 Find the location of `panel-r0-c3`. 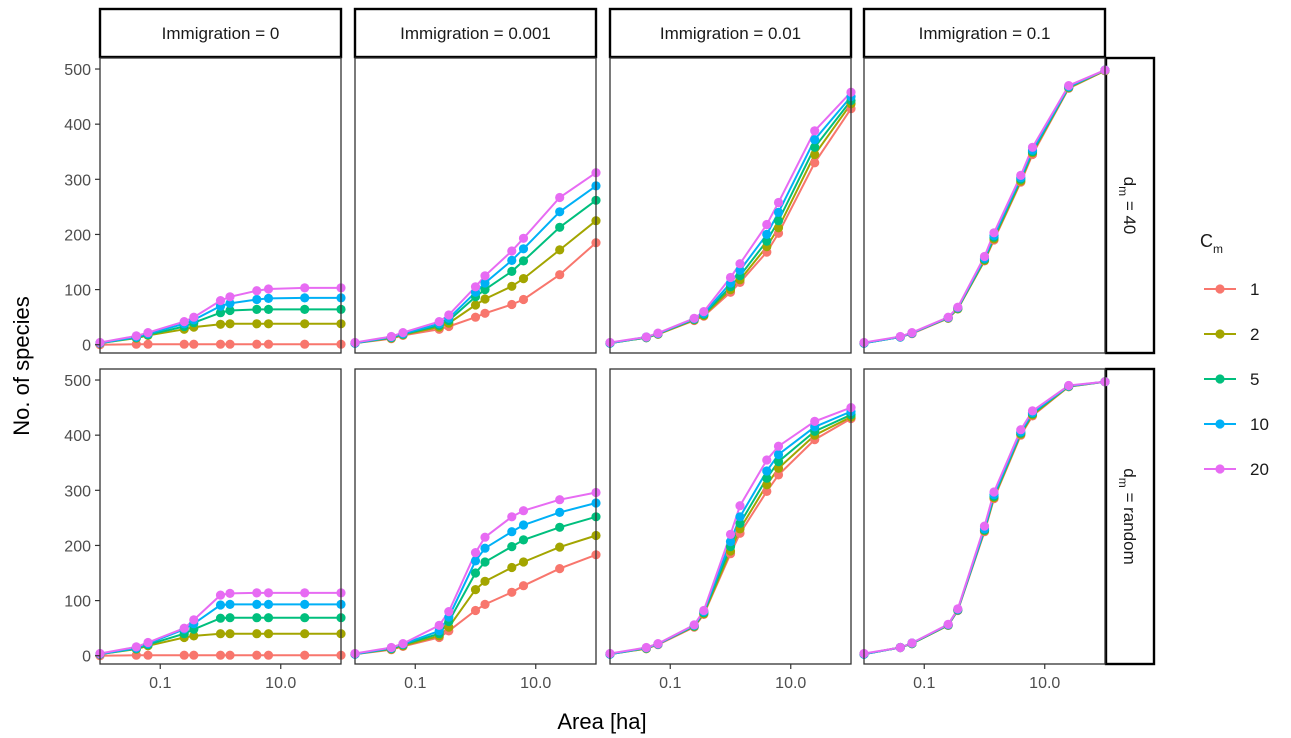

panel-r0-c3 is located at coordinates (984, 205).